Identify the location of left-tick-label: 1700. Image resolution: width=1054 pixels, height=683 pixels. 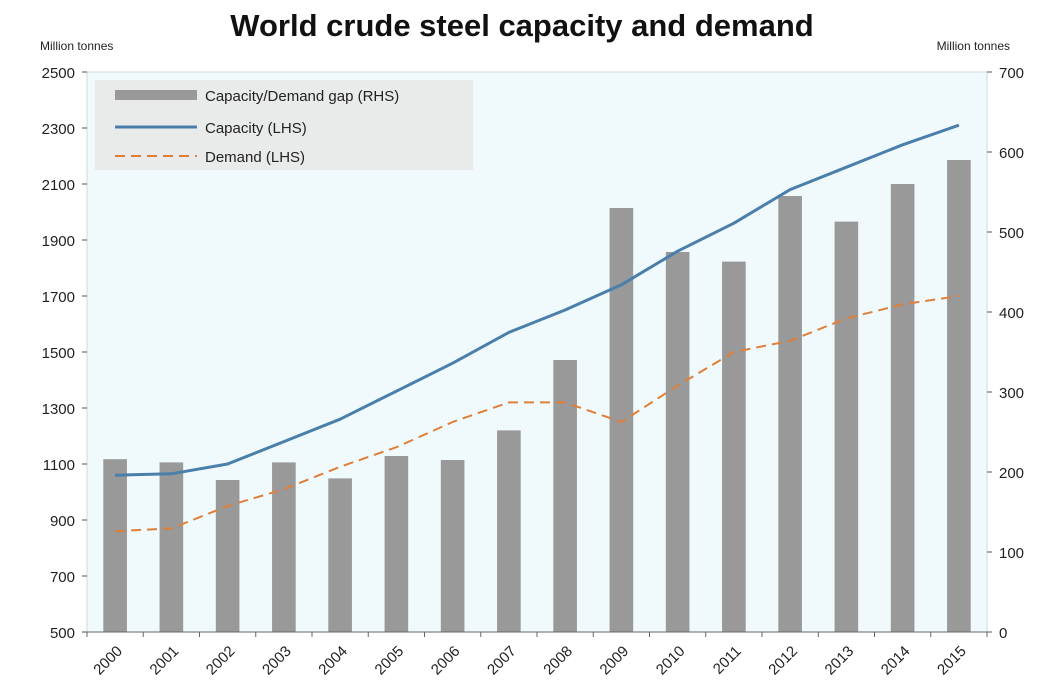
(58, 297).